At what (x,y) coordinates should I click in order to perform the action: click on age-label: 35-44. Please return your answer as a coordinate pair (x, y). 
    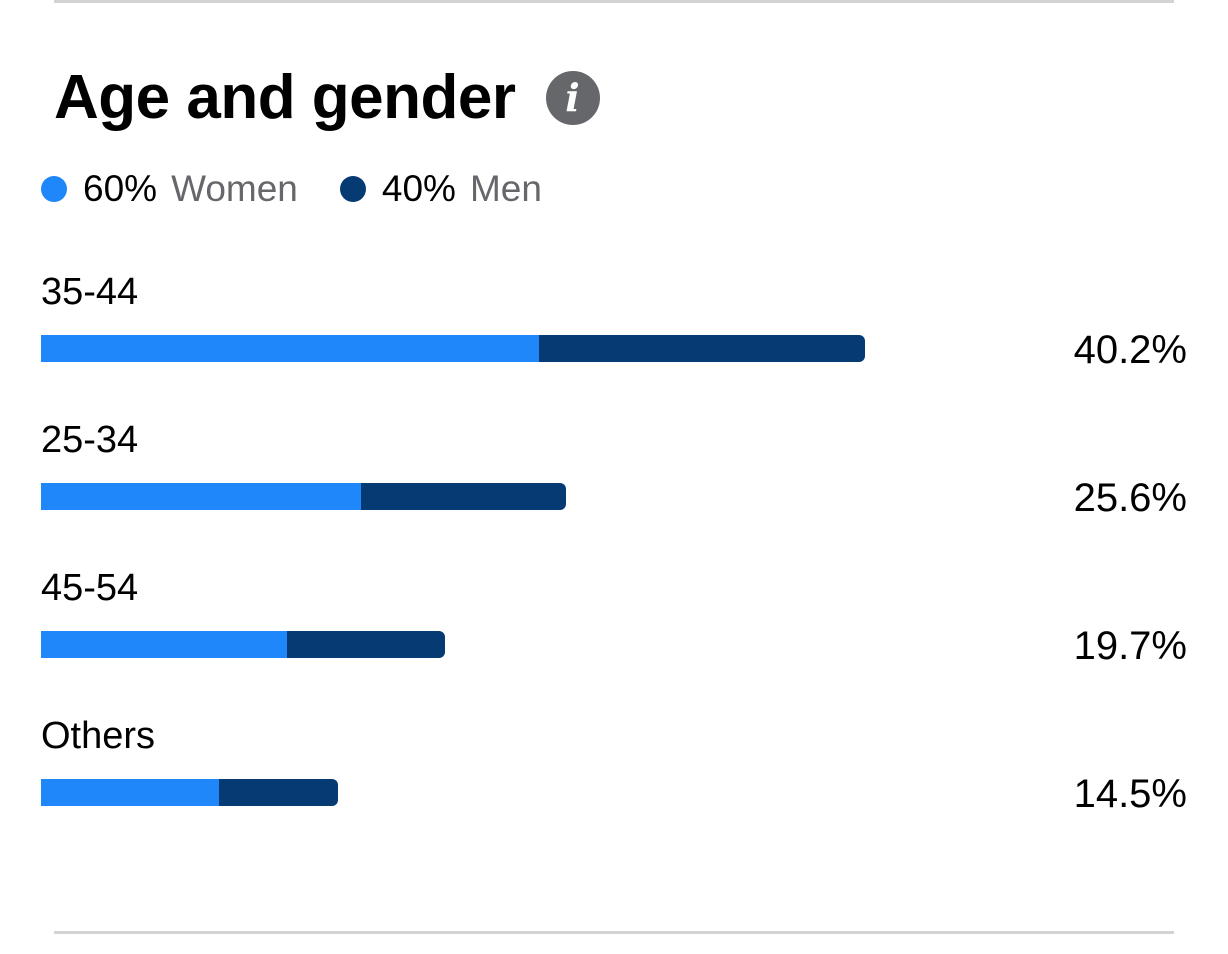
    Looking at the image, I should click on (90, 292).